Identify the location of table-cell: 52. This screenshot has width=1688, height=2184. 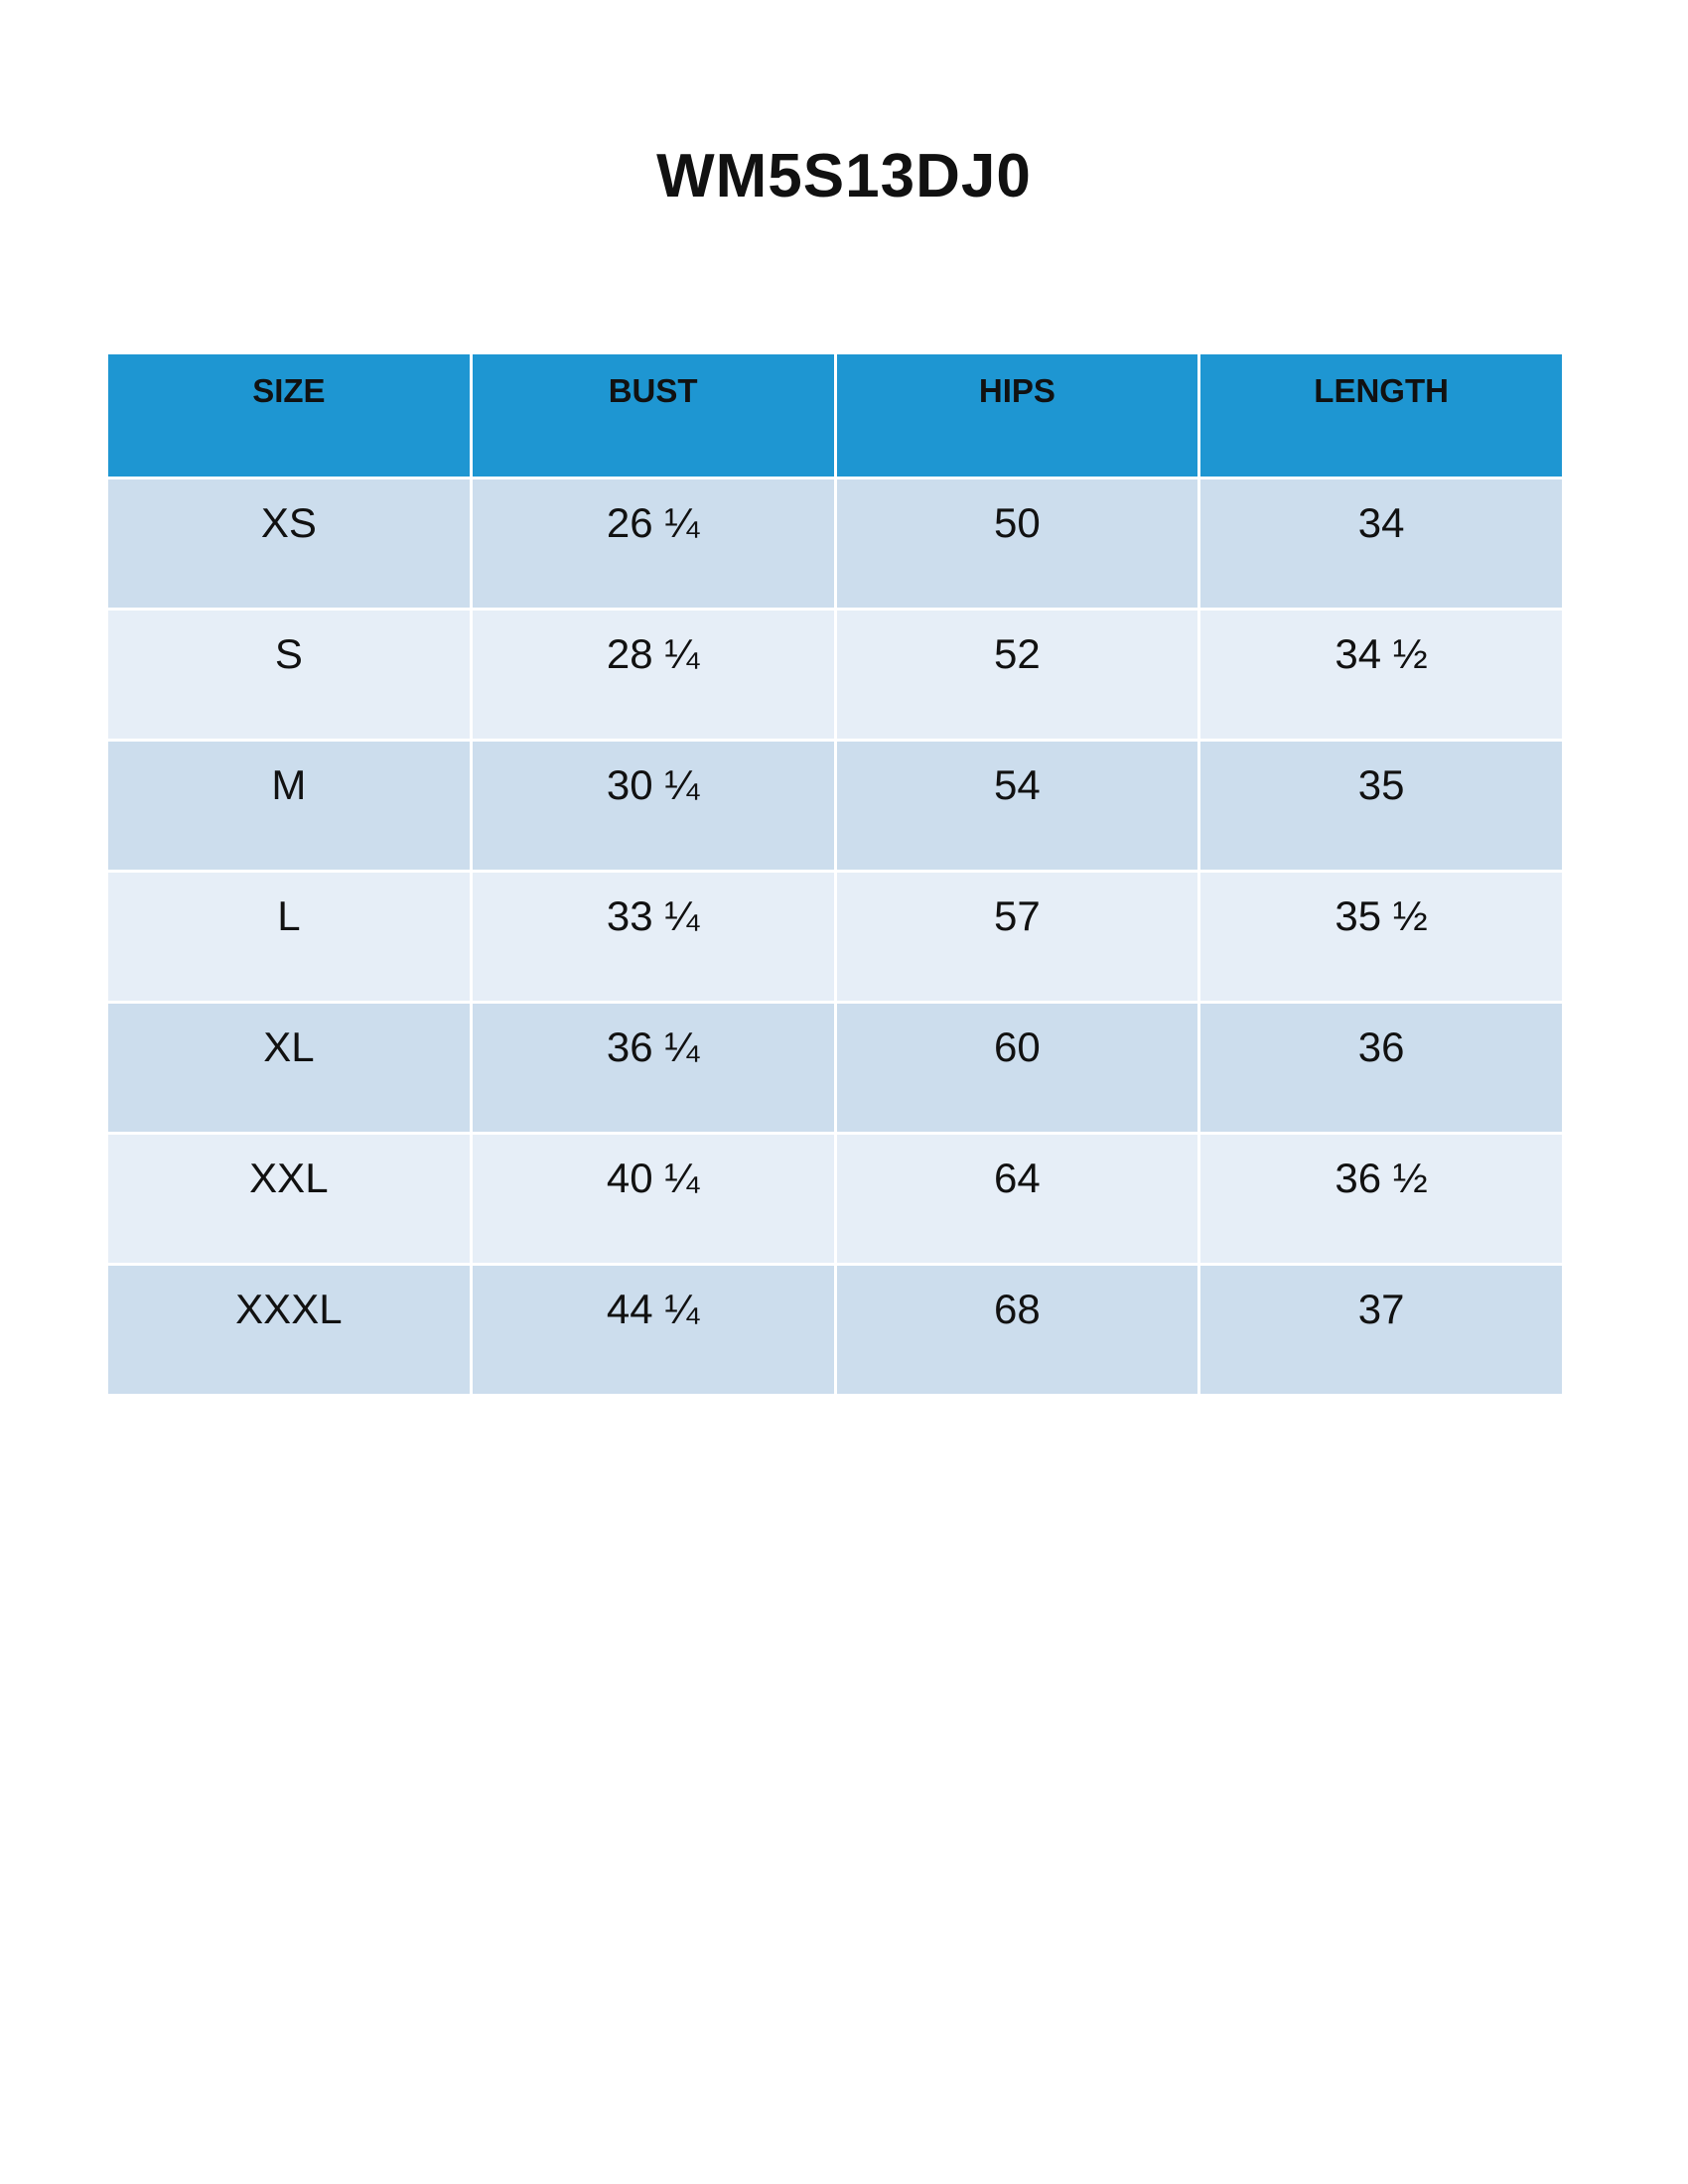
(1017, 675).